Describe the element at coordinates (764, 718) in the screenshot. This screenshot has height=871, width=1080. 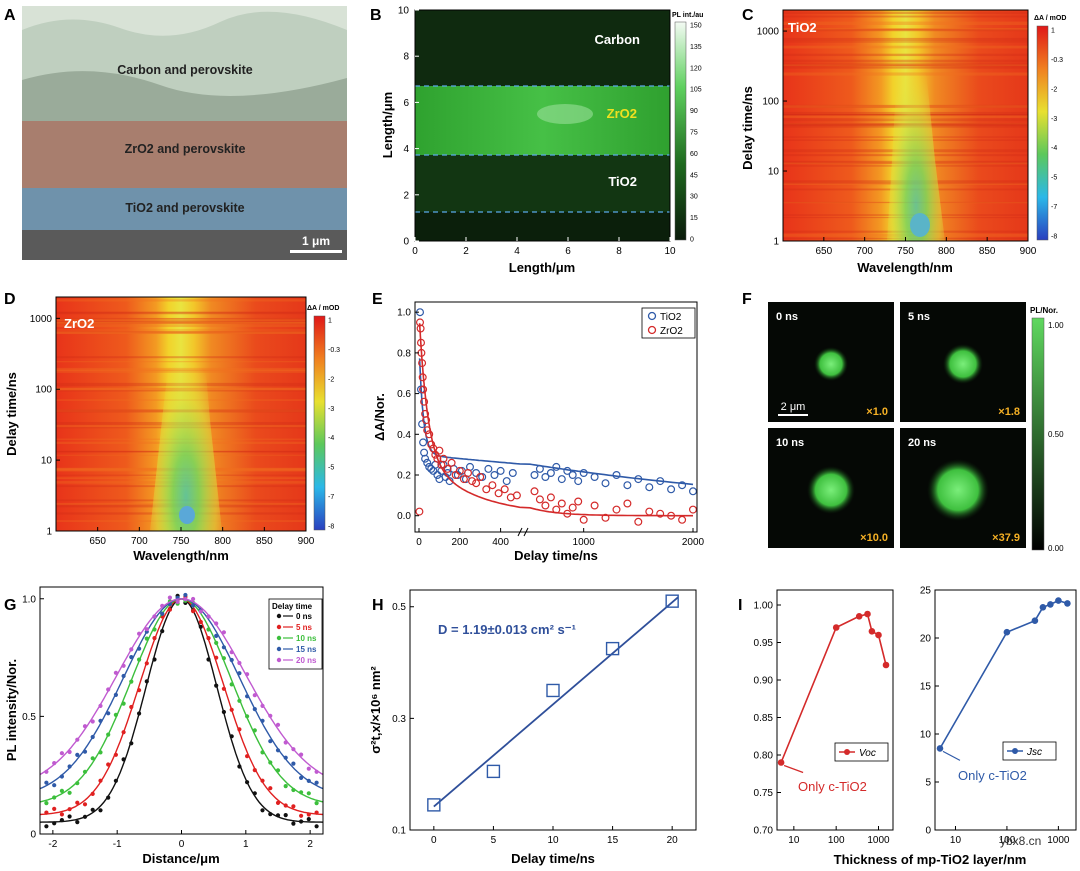
I see `chart-i-left-ytick-label: 0.85` at that location.